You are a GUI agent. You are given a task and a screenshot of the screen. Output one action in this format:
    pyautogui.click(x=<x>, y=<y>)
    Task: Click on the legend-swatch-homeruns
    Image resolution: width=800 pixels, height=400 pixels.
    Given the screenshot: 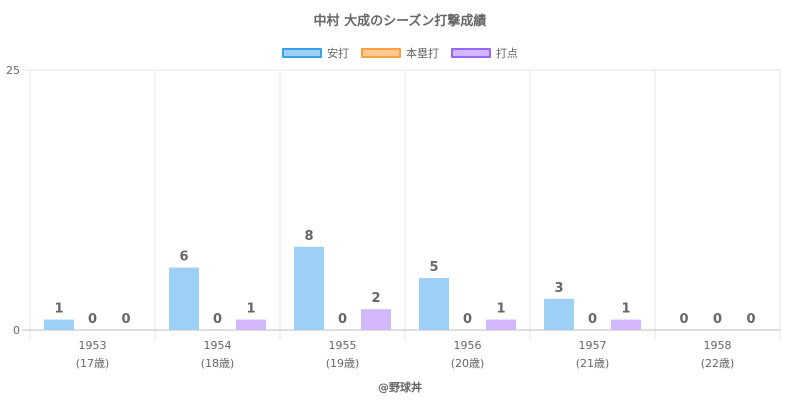 What is the action you would take?
    pyautogui.click(x=381, y=53)
    